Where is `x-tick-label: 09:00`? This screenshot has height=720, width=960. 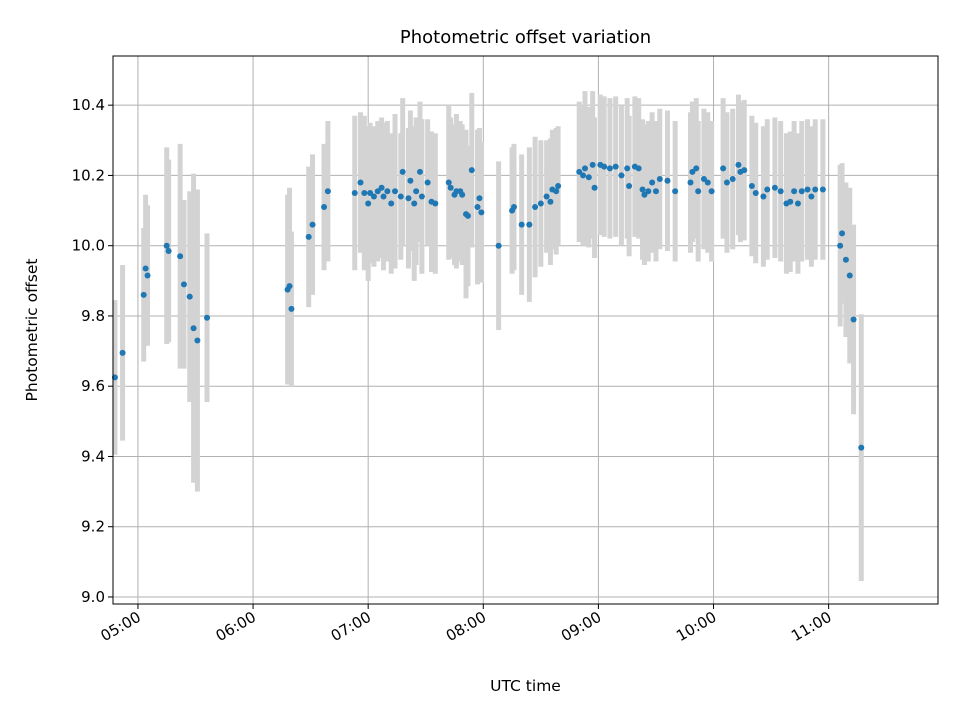
x-tick-label: 09:00 is located at coordinates (581, 626).